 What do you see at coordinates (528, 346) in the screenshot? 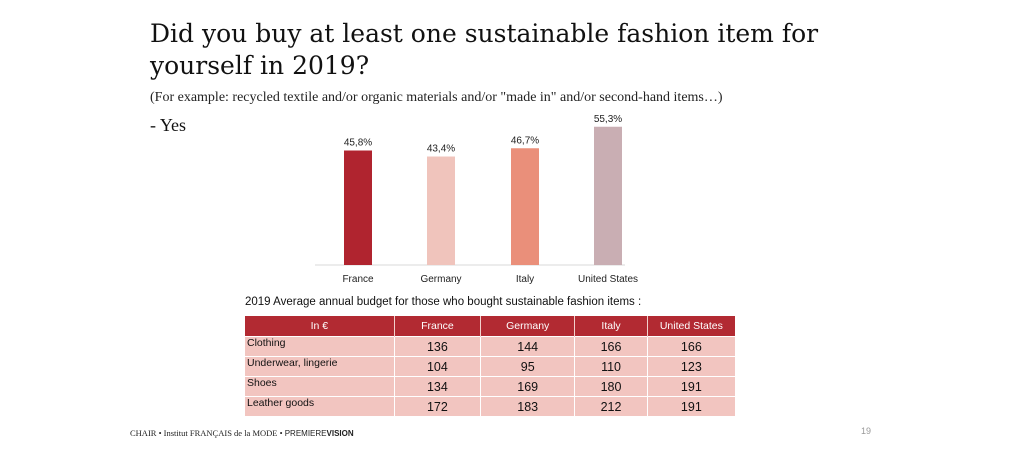
I see `table-cell: 144` at bounding box center [528, 346].